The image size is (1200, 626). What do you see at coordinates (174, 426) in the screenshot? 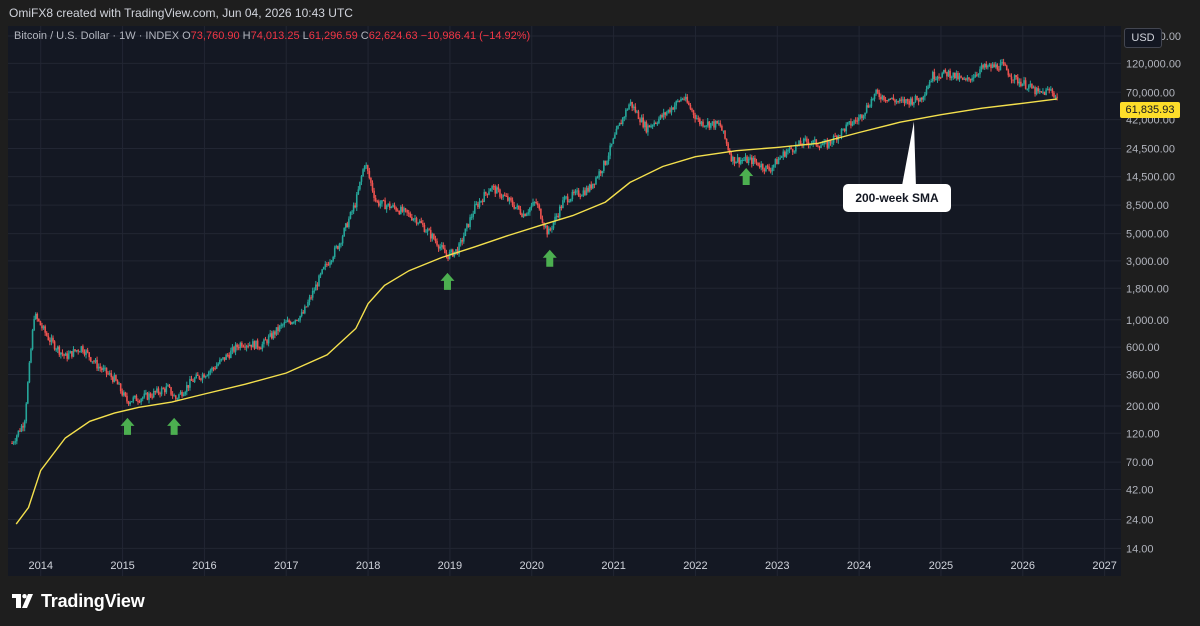
I see `marker-arrow-icon` at bounding box center [174, 426].